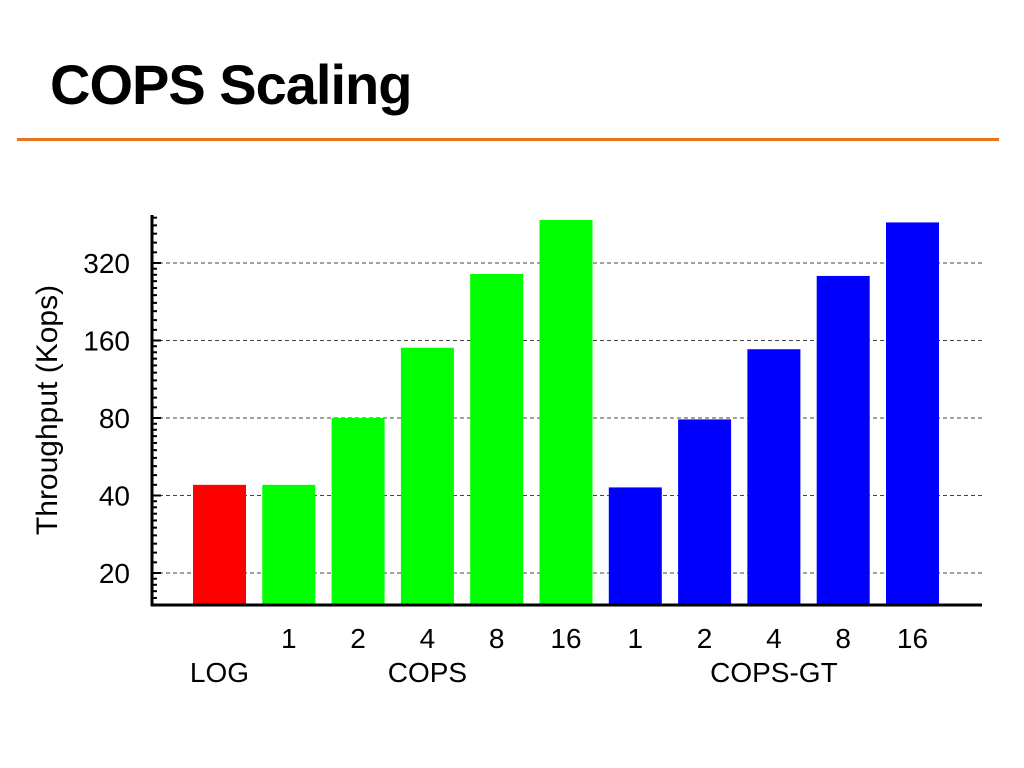 This screenshot has height=768, width=1024. What do you see at coordinates (219, 672) in the screenshot?
I see `group-label: LOG` at bounding box center [219, 672].